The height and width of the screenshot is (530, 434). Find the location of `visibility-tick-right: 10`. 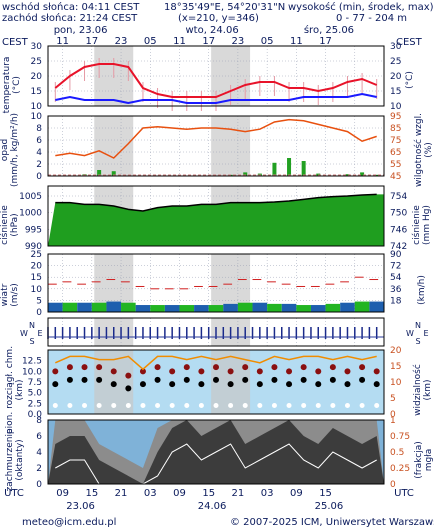

visibility-tick-right: 10 is located at coordinates (396, 383).